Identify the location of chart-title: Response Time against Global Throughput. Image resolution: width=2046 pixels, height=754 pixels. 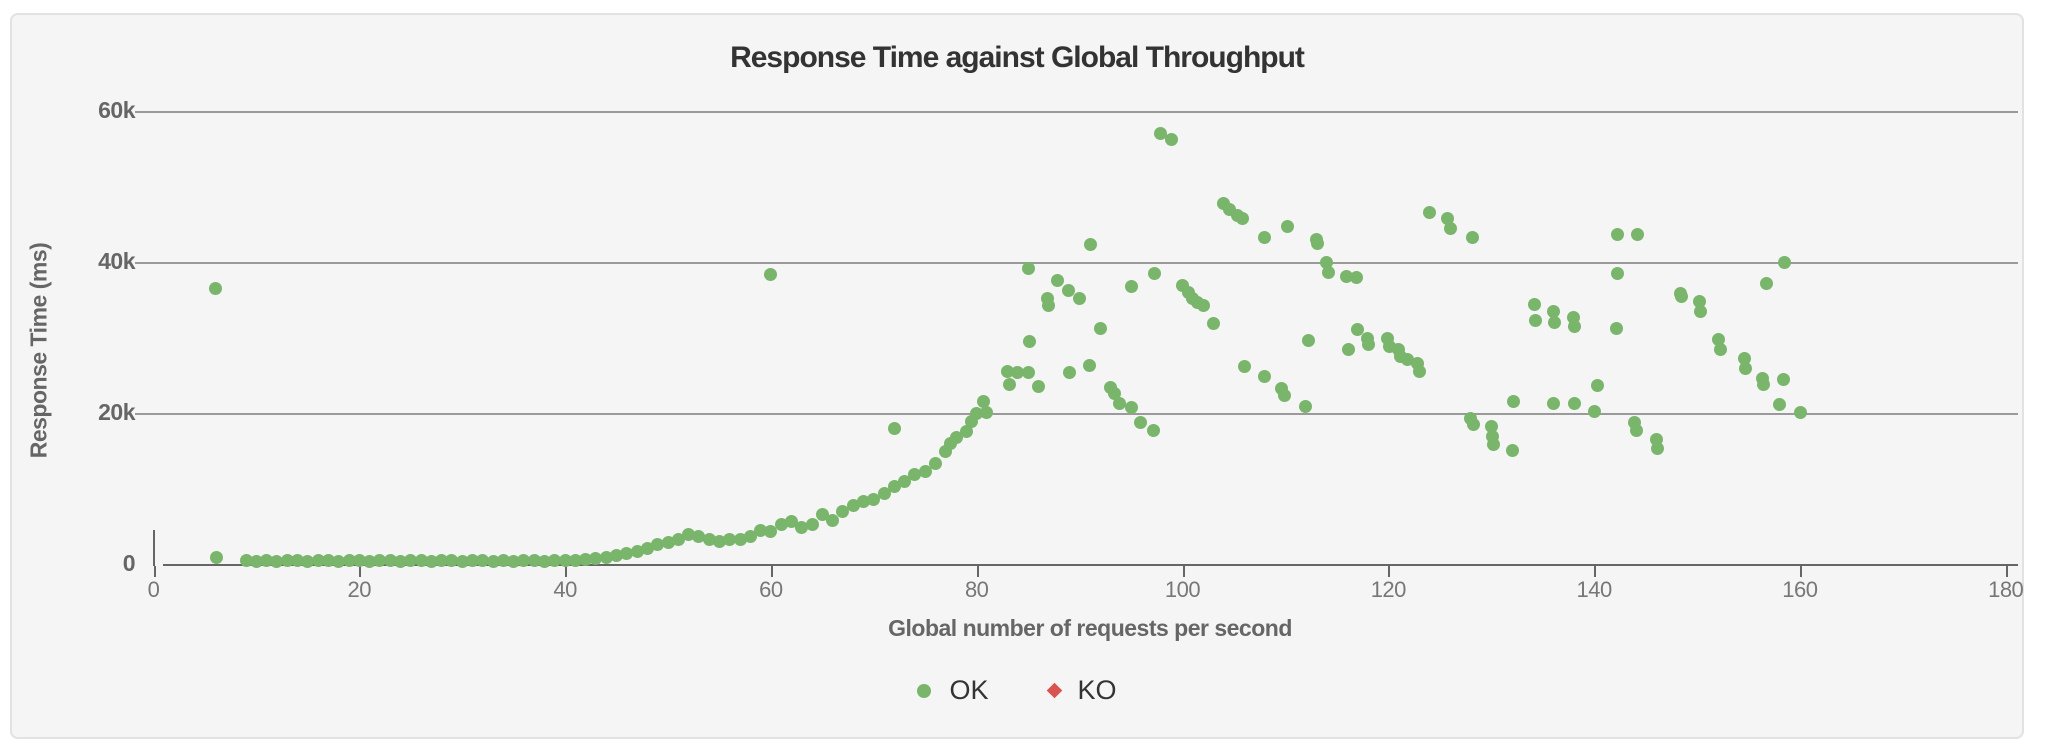
(1017, 57).